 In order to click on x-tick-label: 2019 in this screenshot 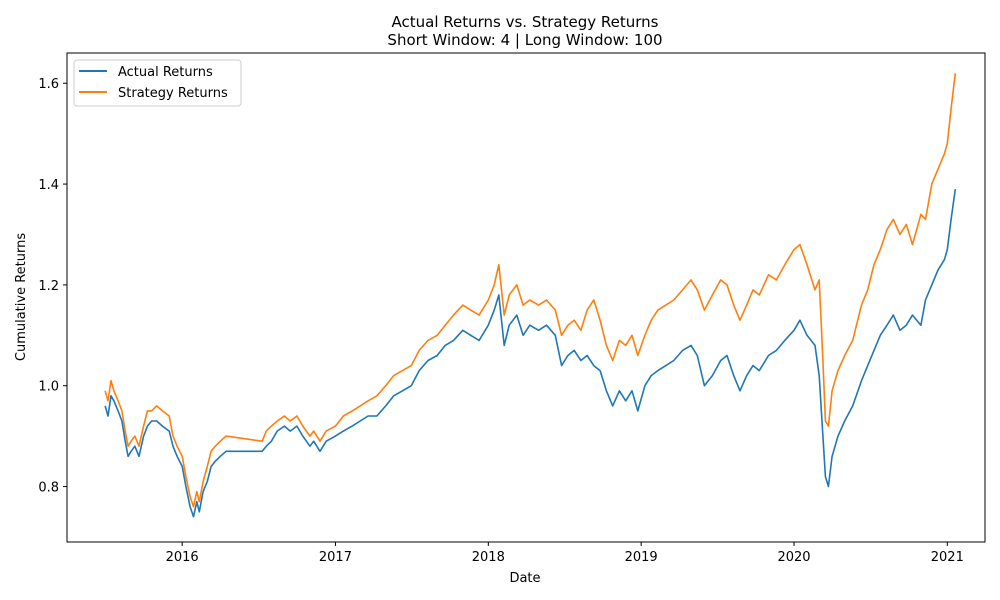, I will do `click(641, 557)`.